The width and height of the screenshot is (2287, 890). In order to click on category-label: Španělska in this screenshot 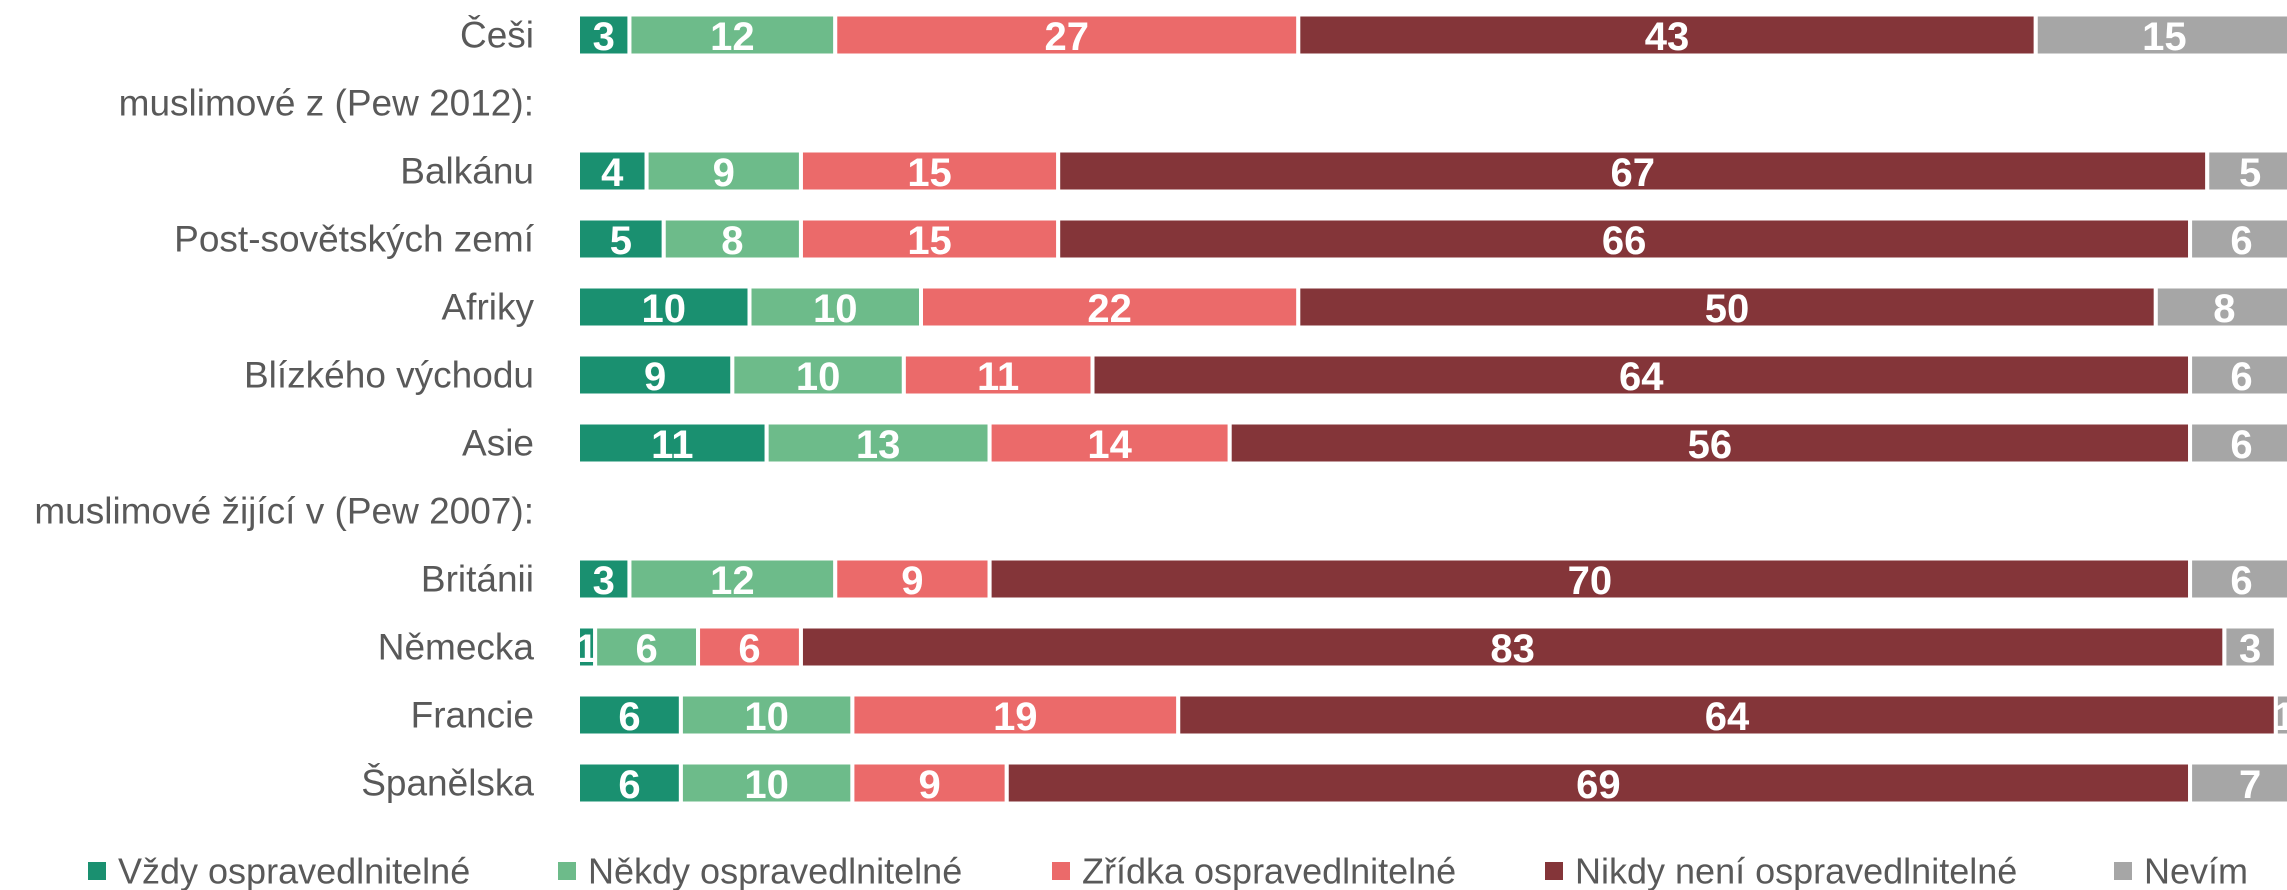, I will do `click(447, 783)`.